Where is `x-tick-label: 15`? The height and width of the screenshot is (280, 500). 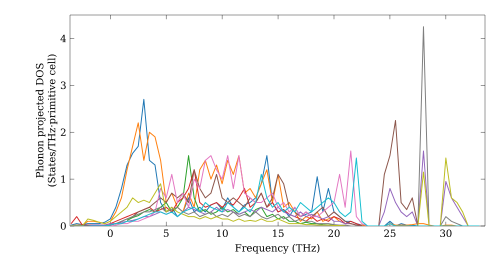
x-tick-label: 15 is located at coordinates (278, 234).